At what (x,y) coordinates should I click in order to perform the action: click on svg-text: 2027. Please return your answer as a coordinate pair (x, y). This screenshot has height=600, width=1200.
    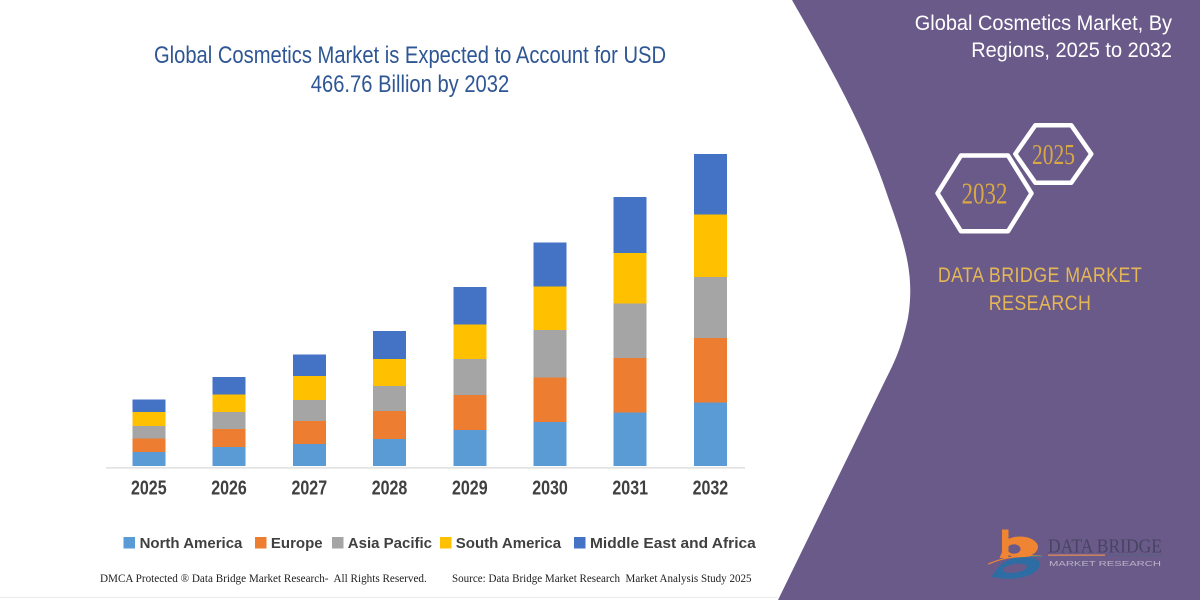
    Looking at the image, I should click on (309, 488).